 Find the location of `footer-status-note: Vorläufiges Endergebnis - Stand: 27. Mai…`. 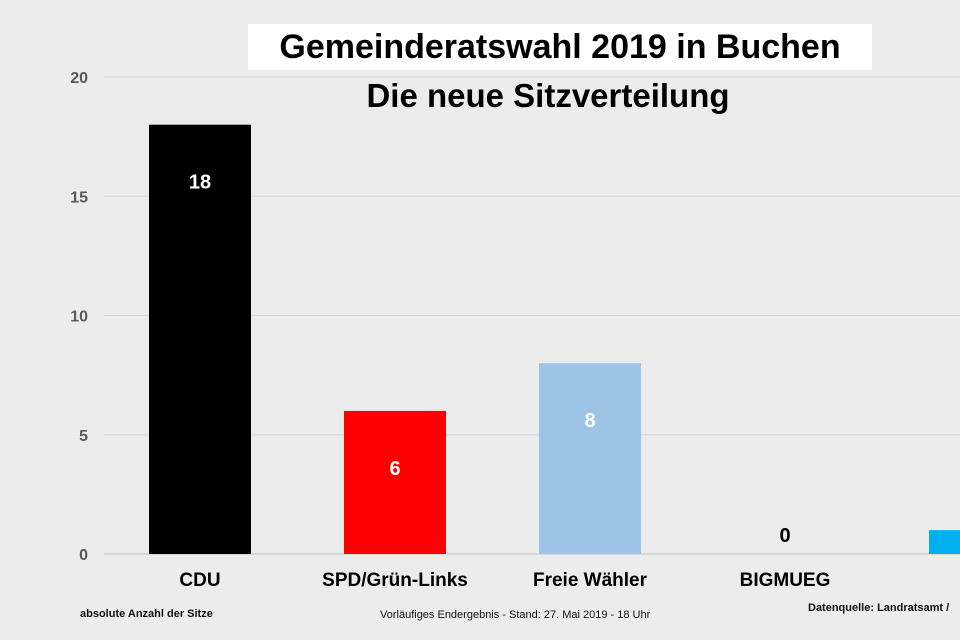

footer-status-note: Vorläufiges Endergebnis - Stand: 27. Mai… is located at coordinates (515, 615).